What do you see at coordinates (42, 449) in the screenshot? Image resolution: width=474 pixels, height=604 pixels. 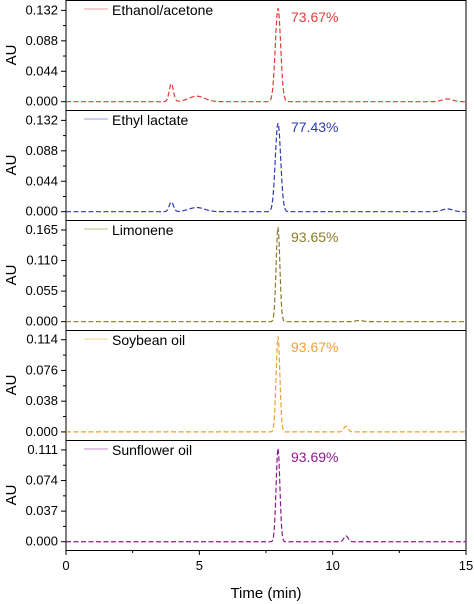 I see `y-tick-label: 0.111` at bounding box center [42, 449].